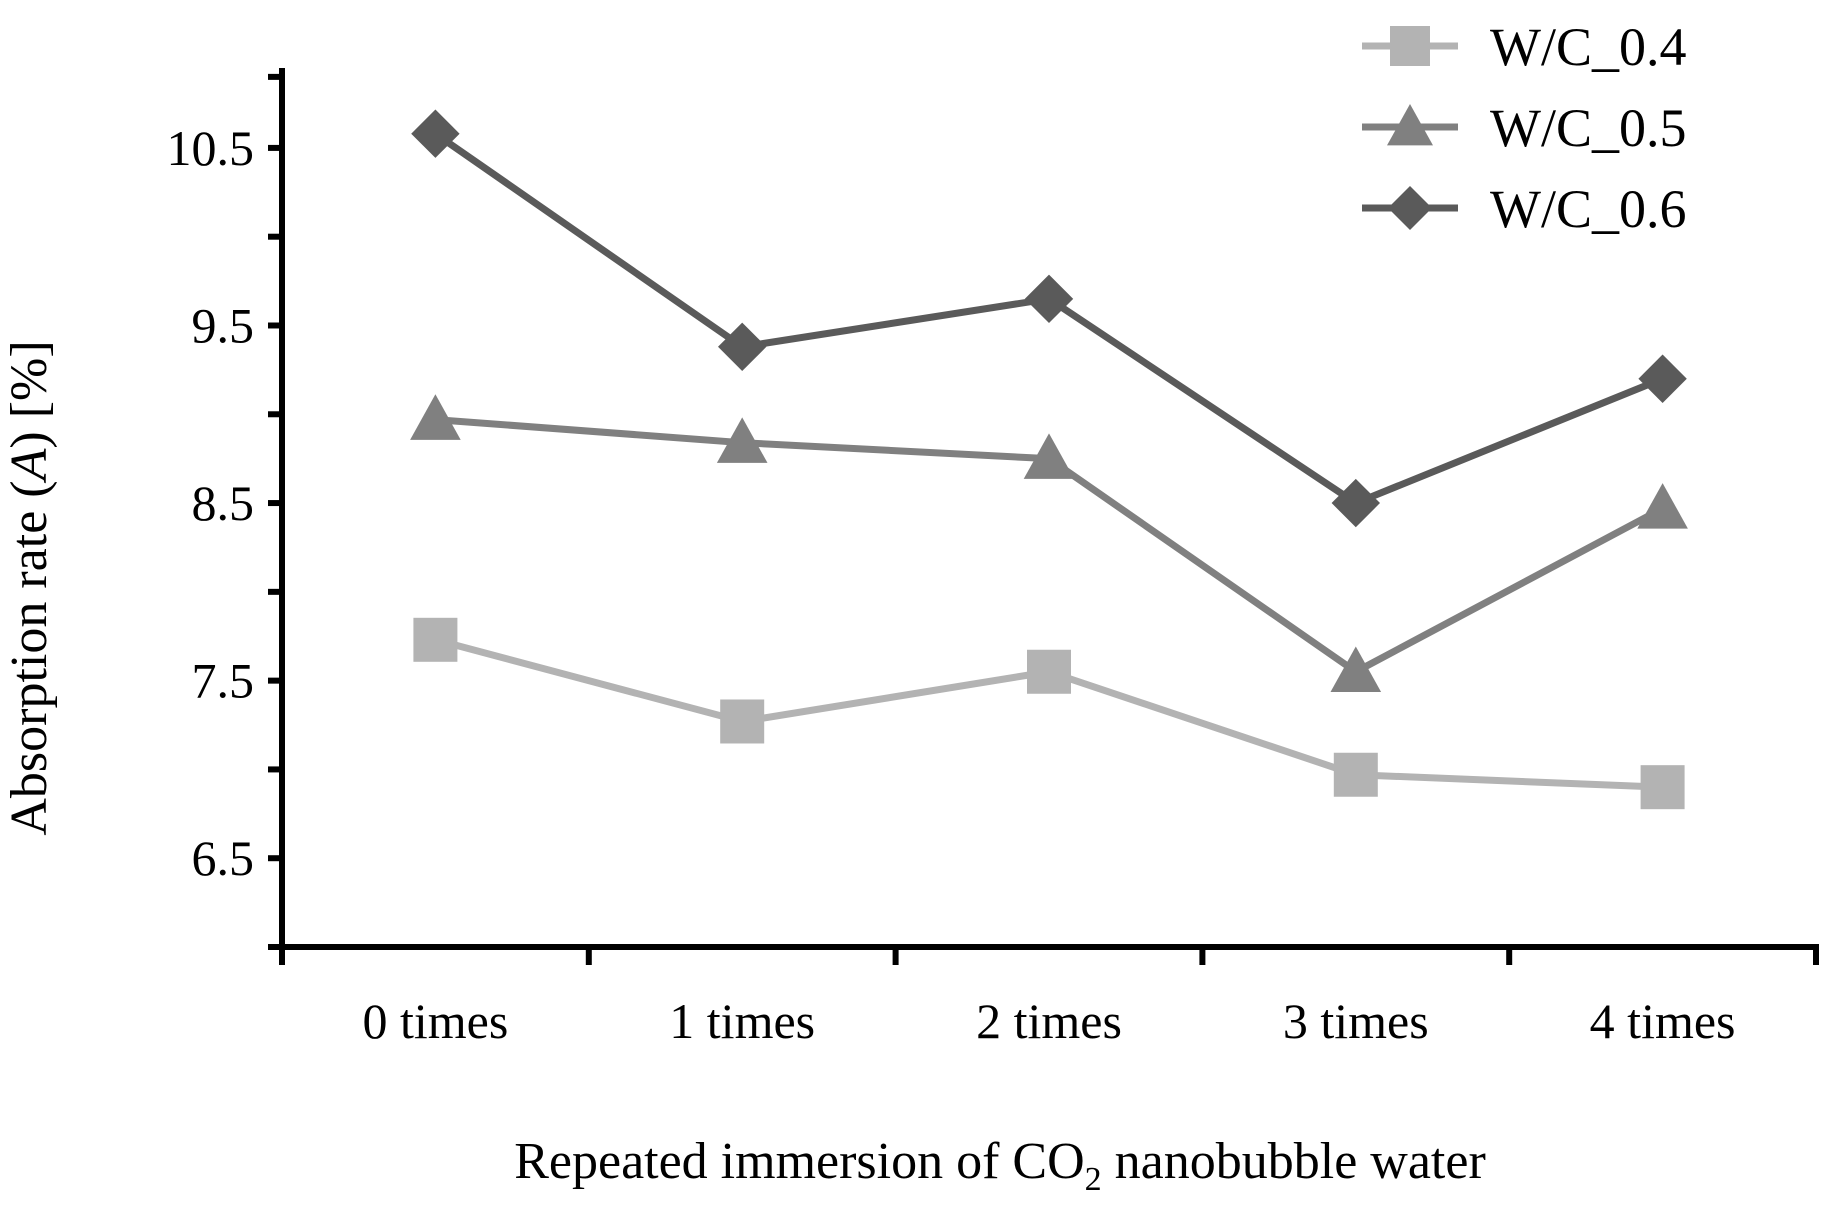 This screenshot has height=1224, width=1840. Describe the element at coordinates (1356, 1021) in the screenshot. I see `x-tick-label: 3 times` at that location.